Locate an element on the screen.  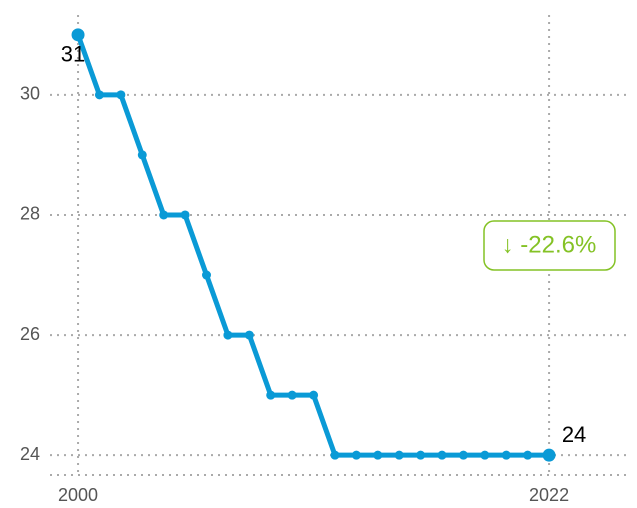
data-label: 31 is located at coordinates (73, 54).